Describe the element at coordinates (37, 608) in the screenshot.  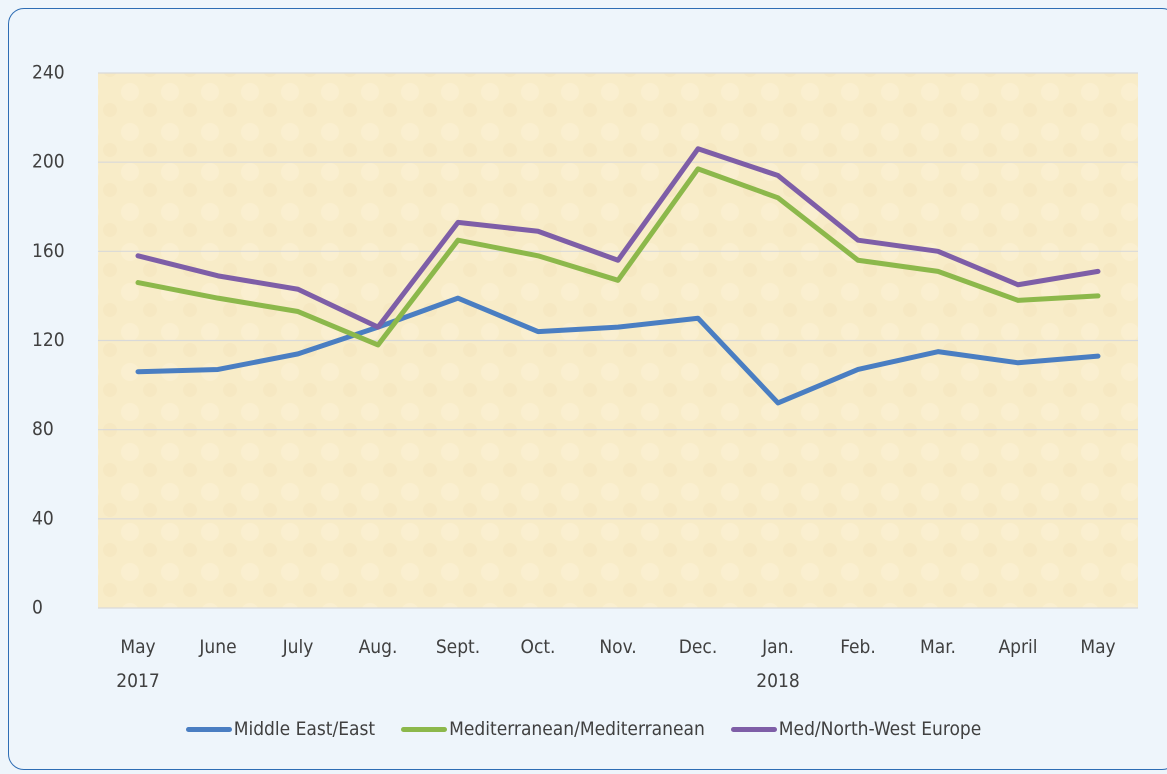
I see `y-tick-label: 0` at that location.